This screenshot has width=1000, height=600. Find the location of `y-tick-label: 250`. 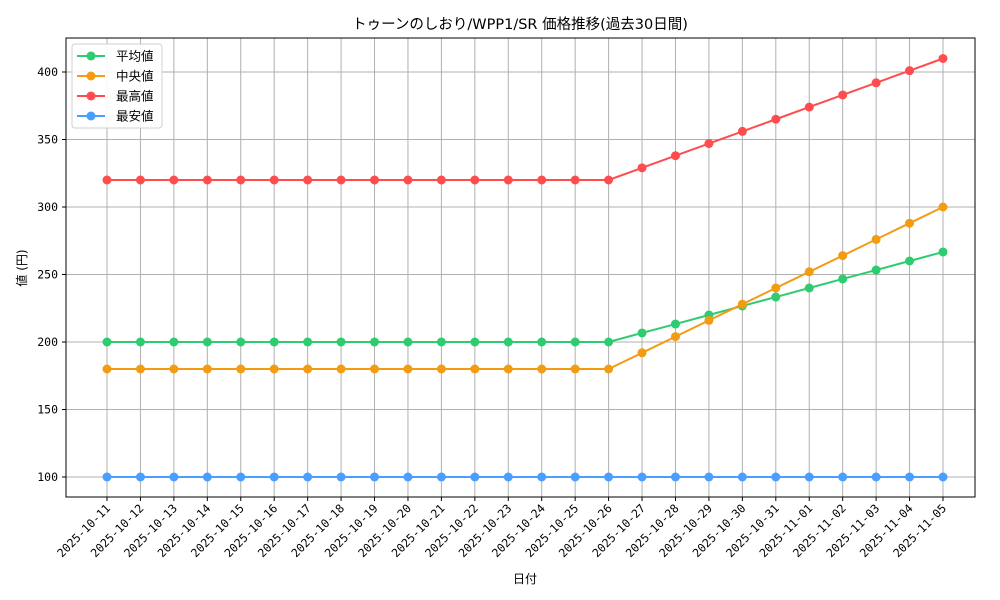

y-tick-label: 250 is located at coordinates (47, 275).